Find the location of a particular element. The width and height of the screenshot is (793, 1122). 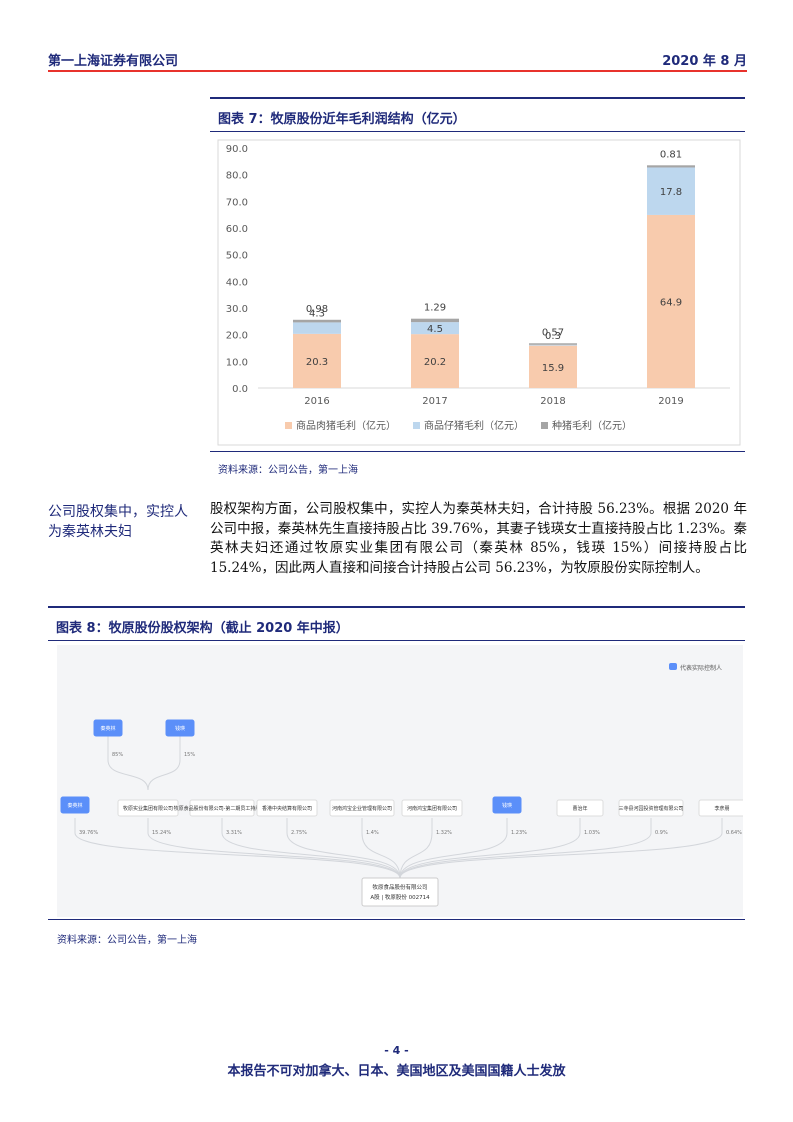

y-tick-label: 80.0 is located at coordinates (237, 176).